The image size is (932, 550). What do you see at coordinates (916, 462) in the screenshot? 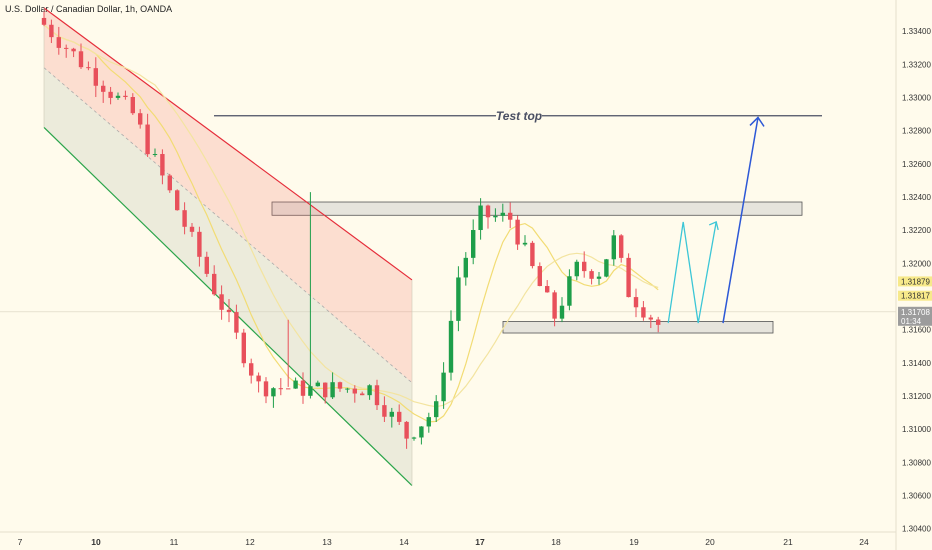
I see `y-tick-label: 1.30800` at bounding box center [916, 462].